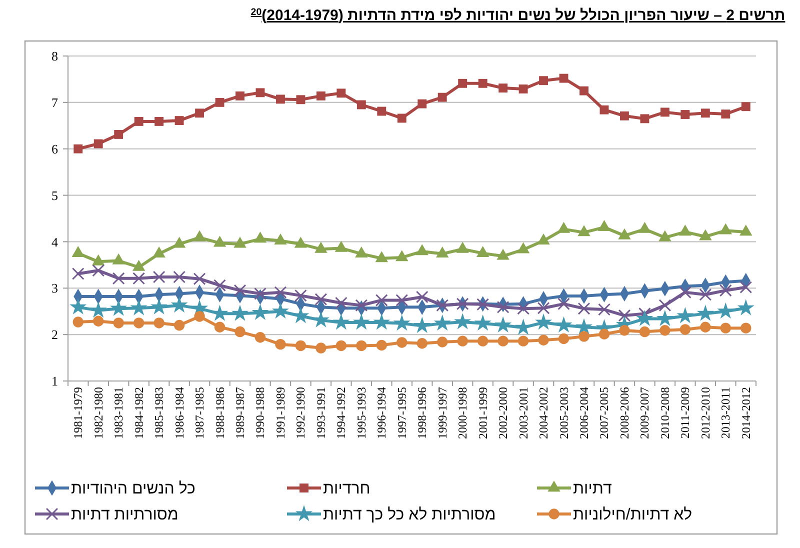 The image size is (800, 548). What do you see at coordinates (119, 413) in the screenshot?
I see `x-tick-label: 1983-1981` at bounding box center [119, 413].